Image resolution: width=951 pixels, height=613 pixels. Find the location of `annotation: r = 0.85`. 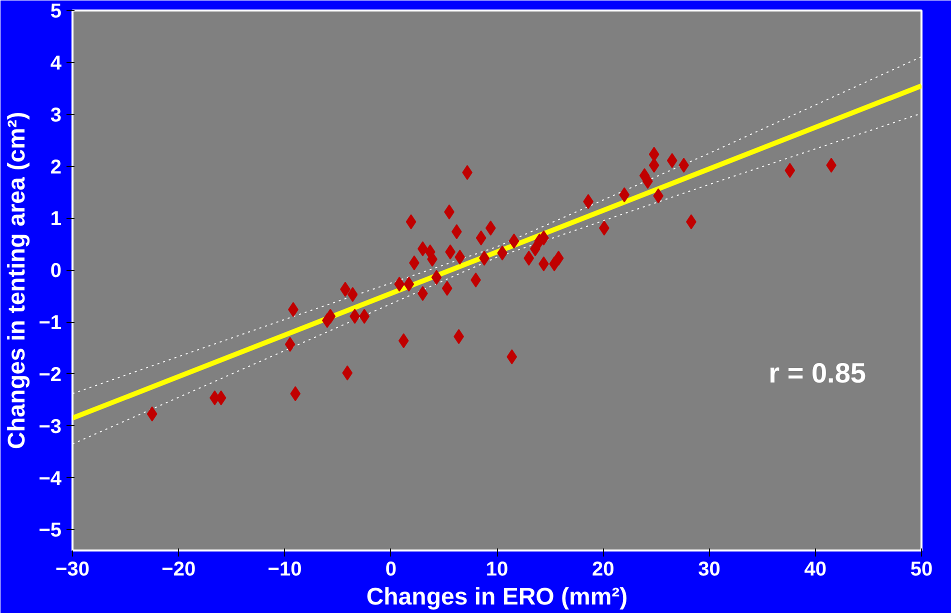

annotation: r = 0.85 is located at coordinates (817, 373).